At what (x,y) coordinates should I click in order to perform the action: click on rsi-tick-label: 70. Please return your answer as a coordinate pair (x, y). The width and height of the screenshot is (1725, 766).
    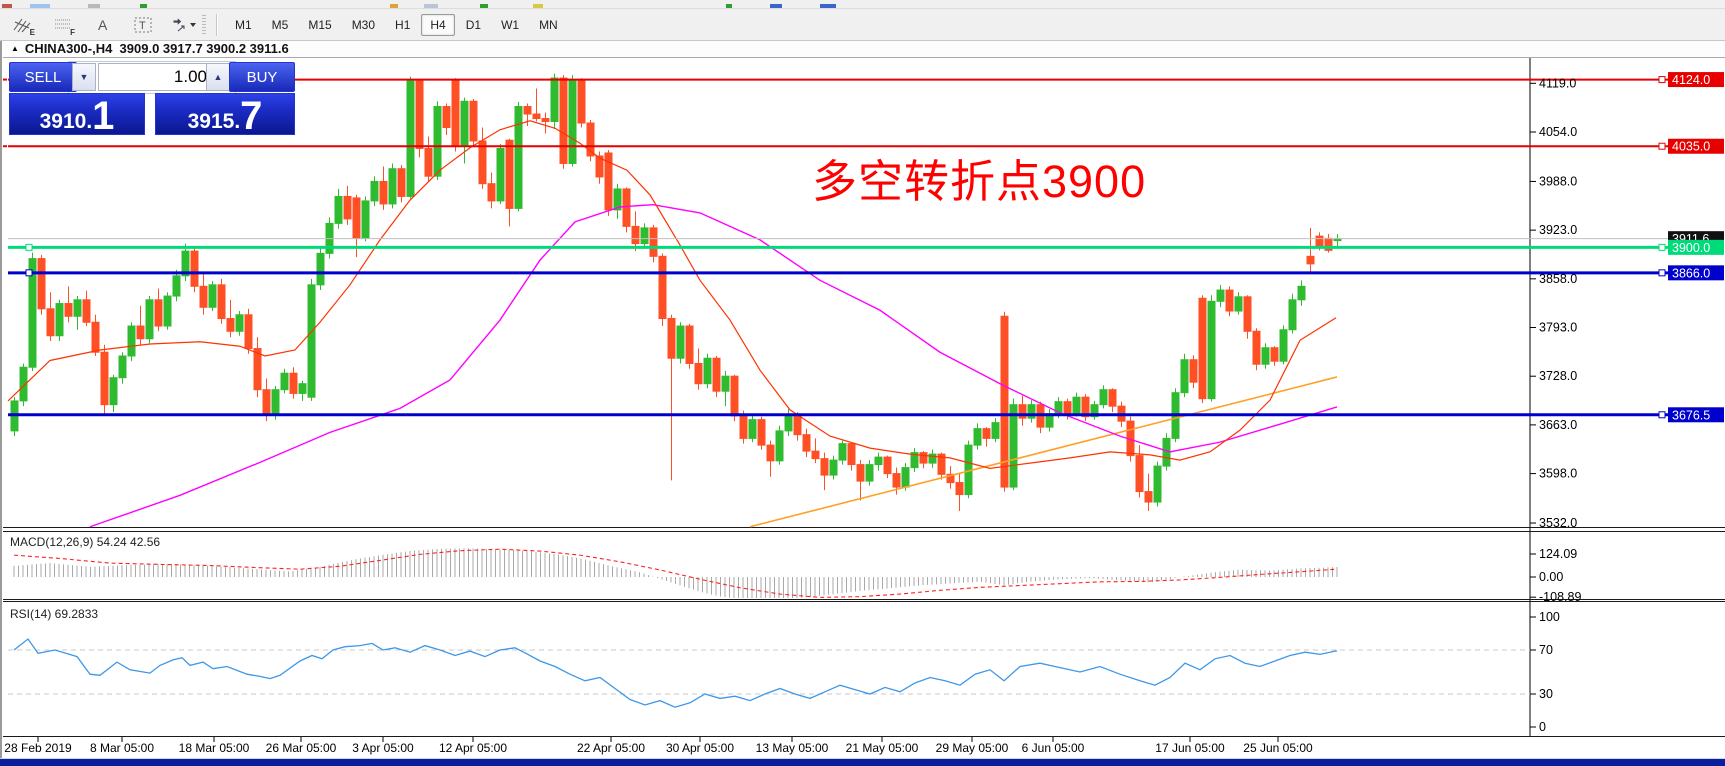
    Looking at the image, I should click on (1546, 650).